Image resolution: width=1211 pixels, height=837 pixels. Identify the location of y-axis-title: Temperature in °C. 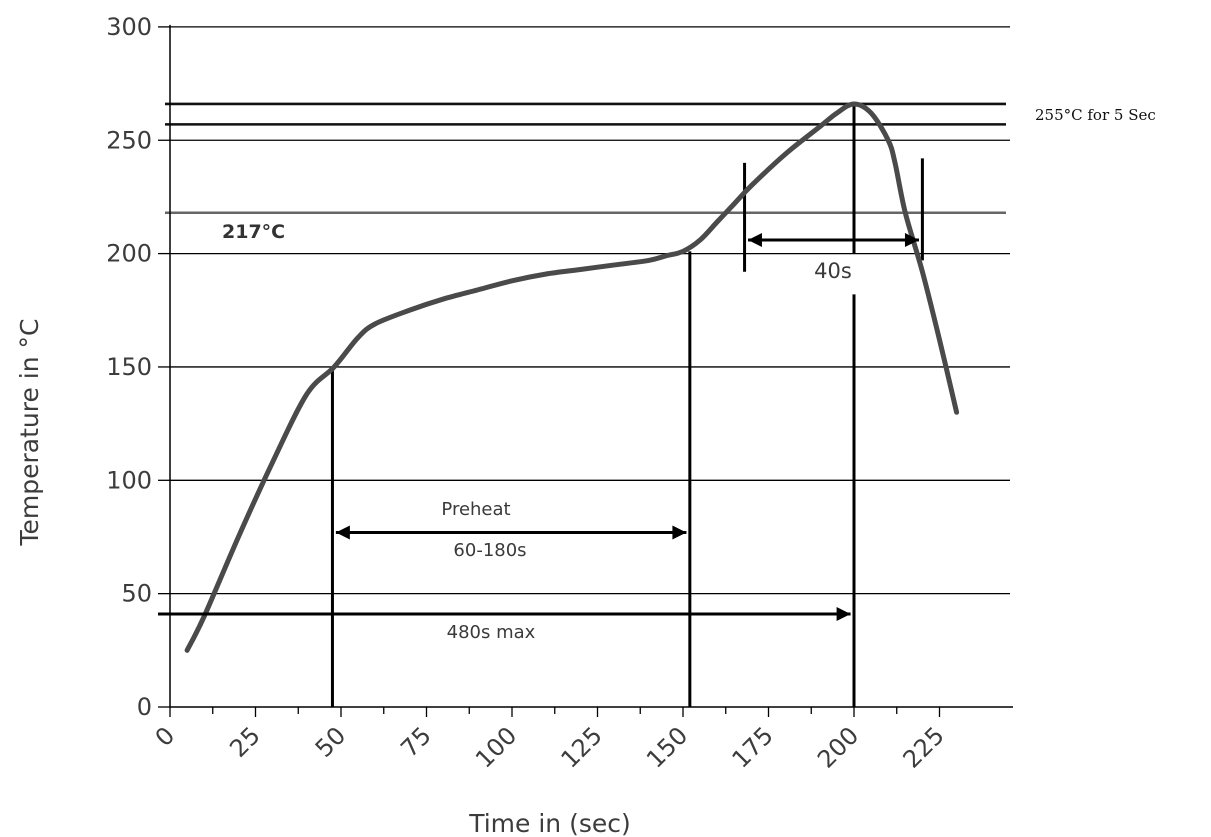
(29, 432).